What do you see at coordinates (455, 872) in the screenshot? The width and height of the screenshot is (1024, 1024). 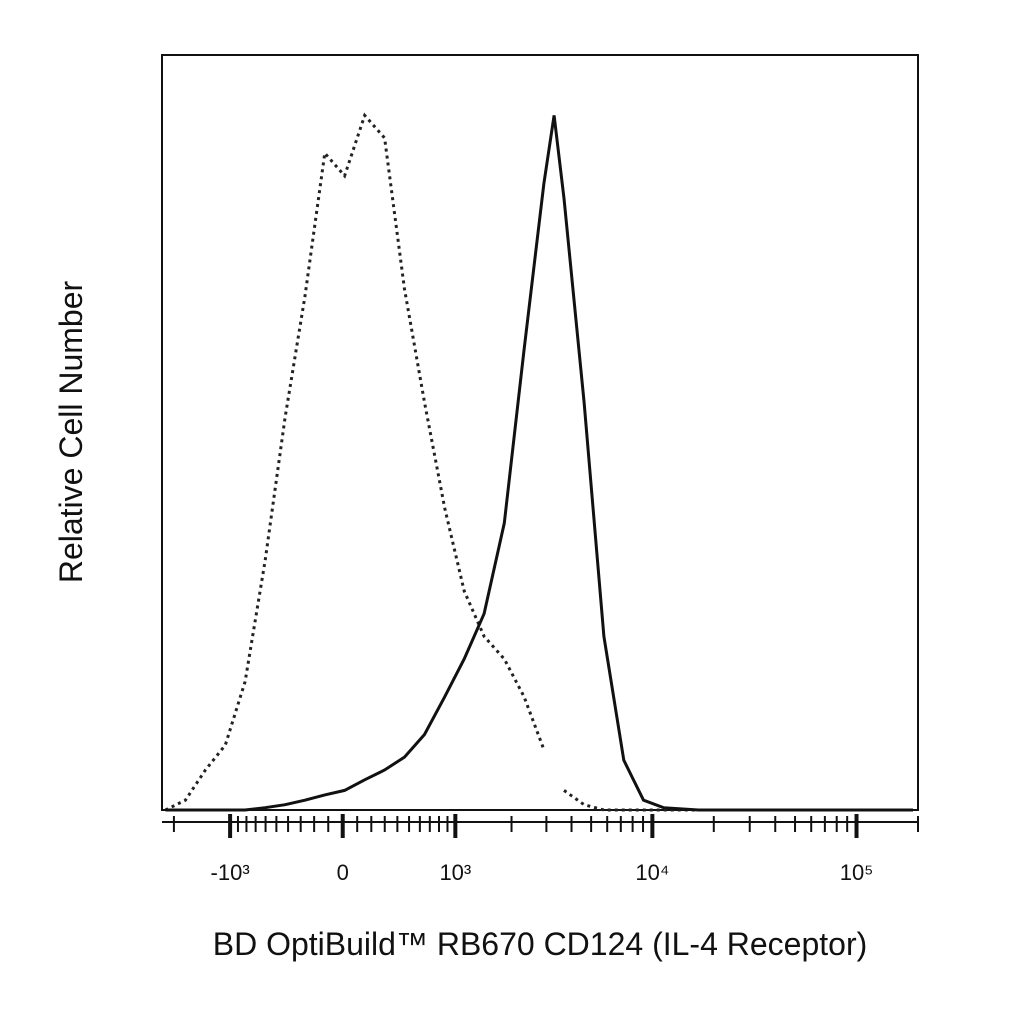 I see `x-tick-label: 10³` at bounding box center [455, 872].